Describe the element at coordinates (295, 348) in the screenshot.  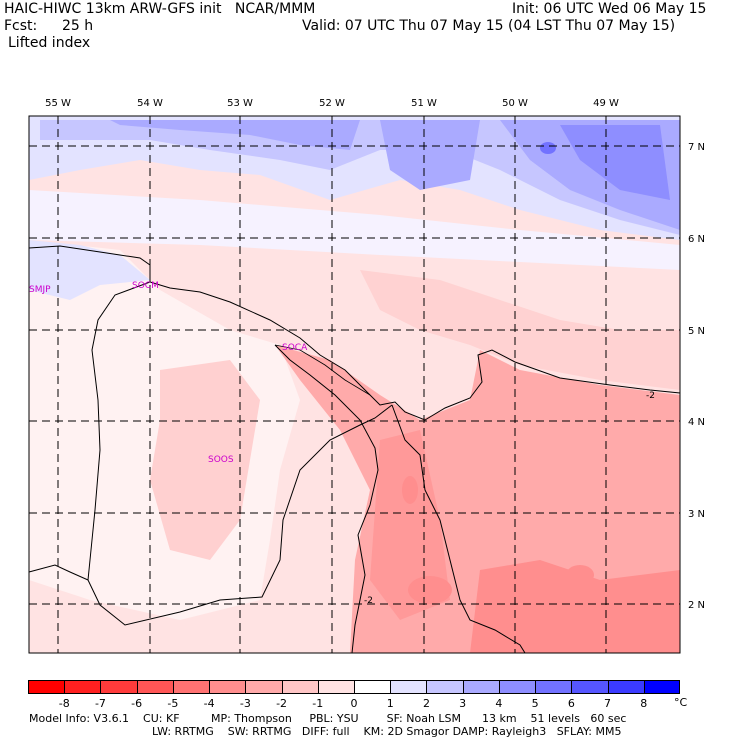
I see `station-soca: SOCA` at that location.